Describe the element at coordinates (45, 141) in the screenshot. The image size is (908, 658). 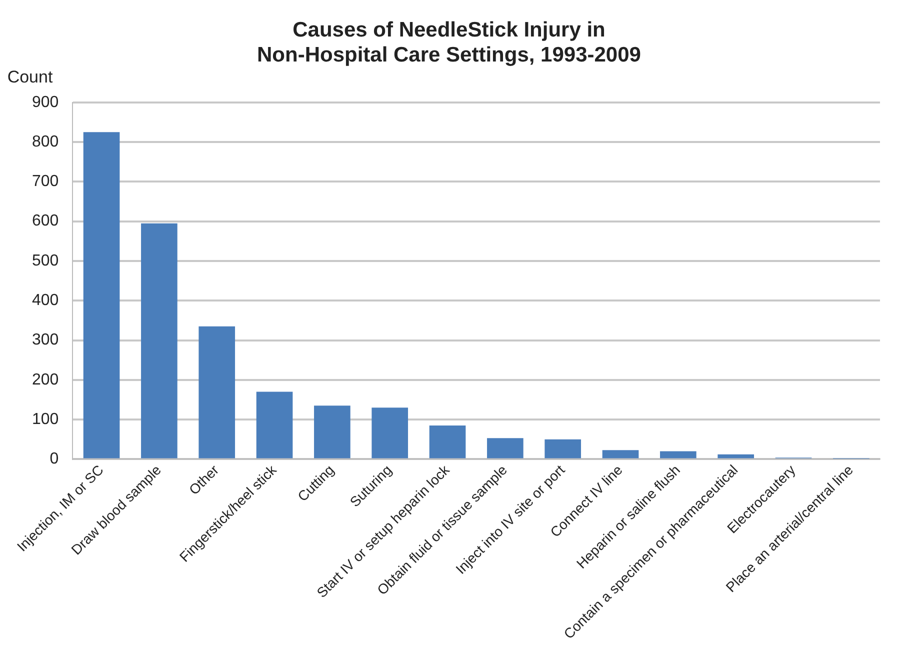
I see `y-tick-label: 800` at that location.